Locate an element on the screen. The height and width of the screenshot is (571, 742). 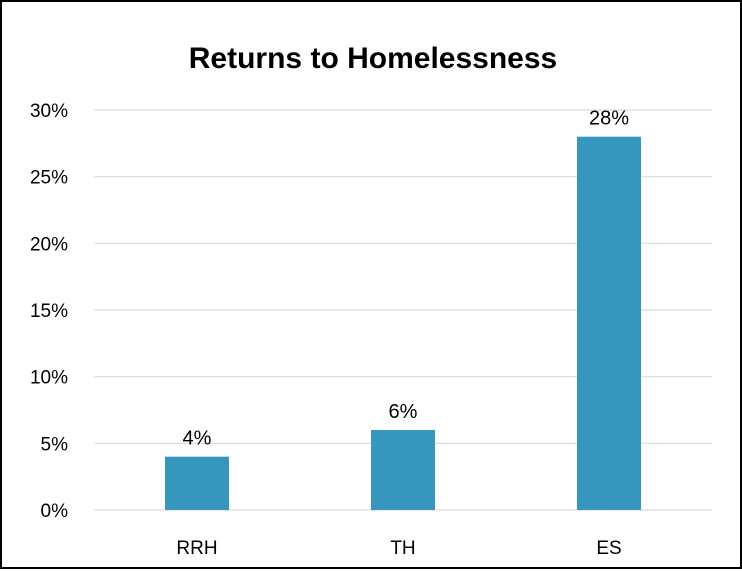
y-axis-ticks: 0% 5% 10% 15% 20% 25% 30% is located at coordinates (49, 311).